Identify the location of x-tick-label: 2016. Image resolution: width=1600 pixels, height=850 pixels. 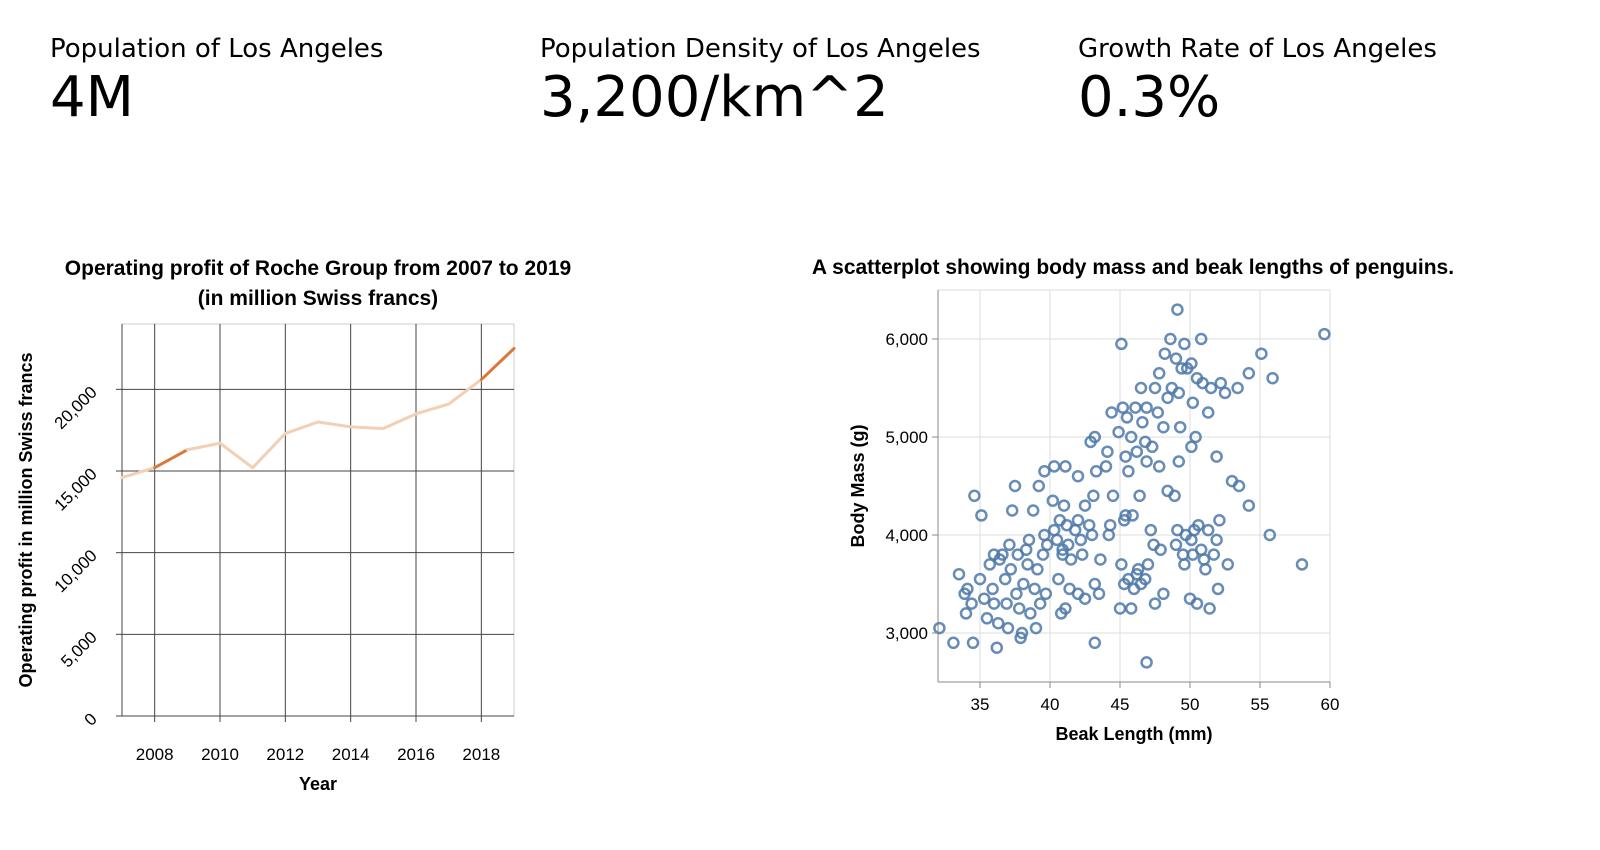
(416, 754).